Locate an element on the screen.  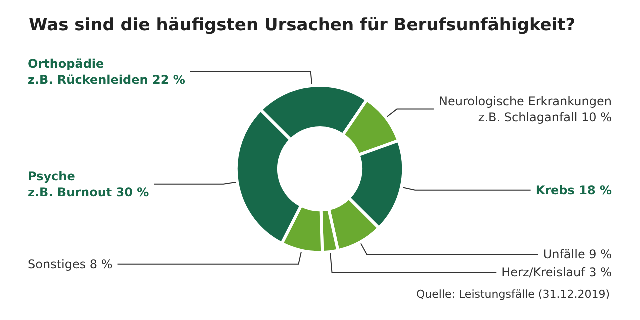
slice-label: Psyche z.B. Burnout 30 % is located at coordinates (89, 184).